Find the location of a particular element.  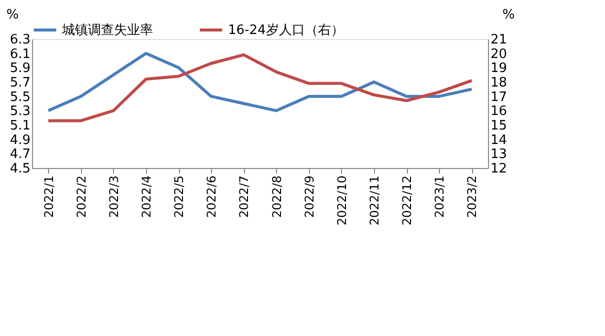

y-tick-label: 6.1 is located at coordinates (20, 54).